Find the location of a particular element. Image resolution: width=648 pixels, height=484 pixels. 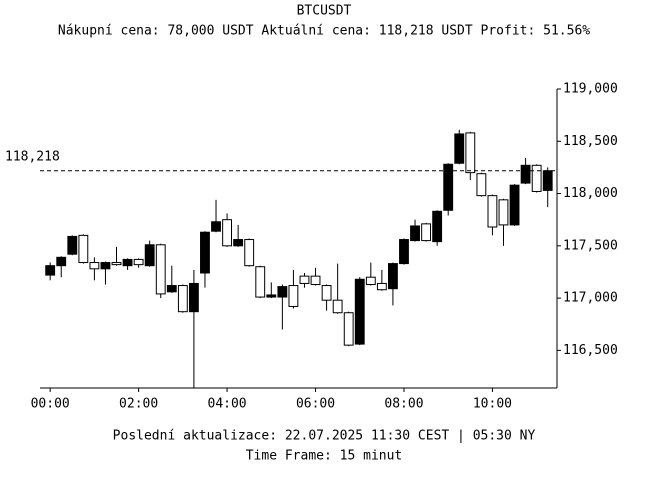

x-tick-label: 08:00 is located at coordinates (403, 404).